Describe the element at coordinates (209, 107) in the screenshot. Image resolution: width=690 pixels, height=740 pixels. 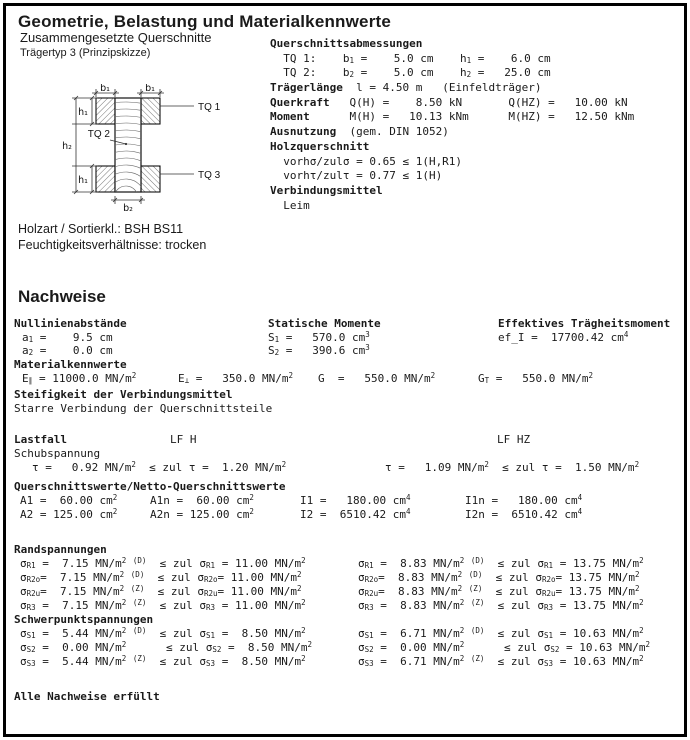
I see `part-label-tq1: TQ 1` at that location.